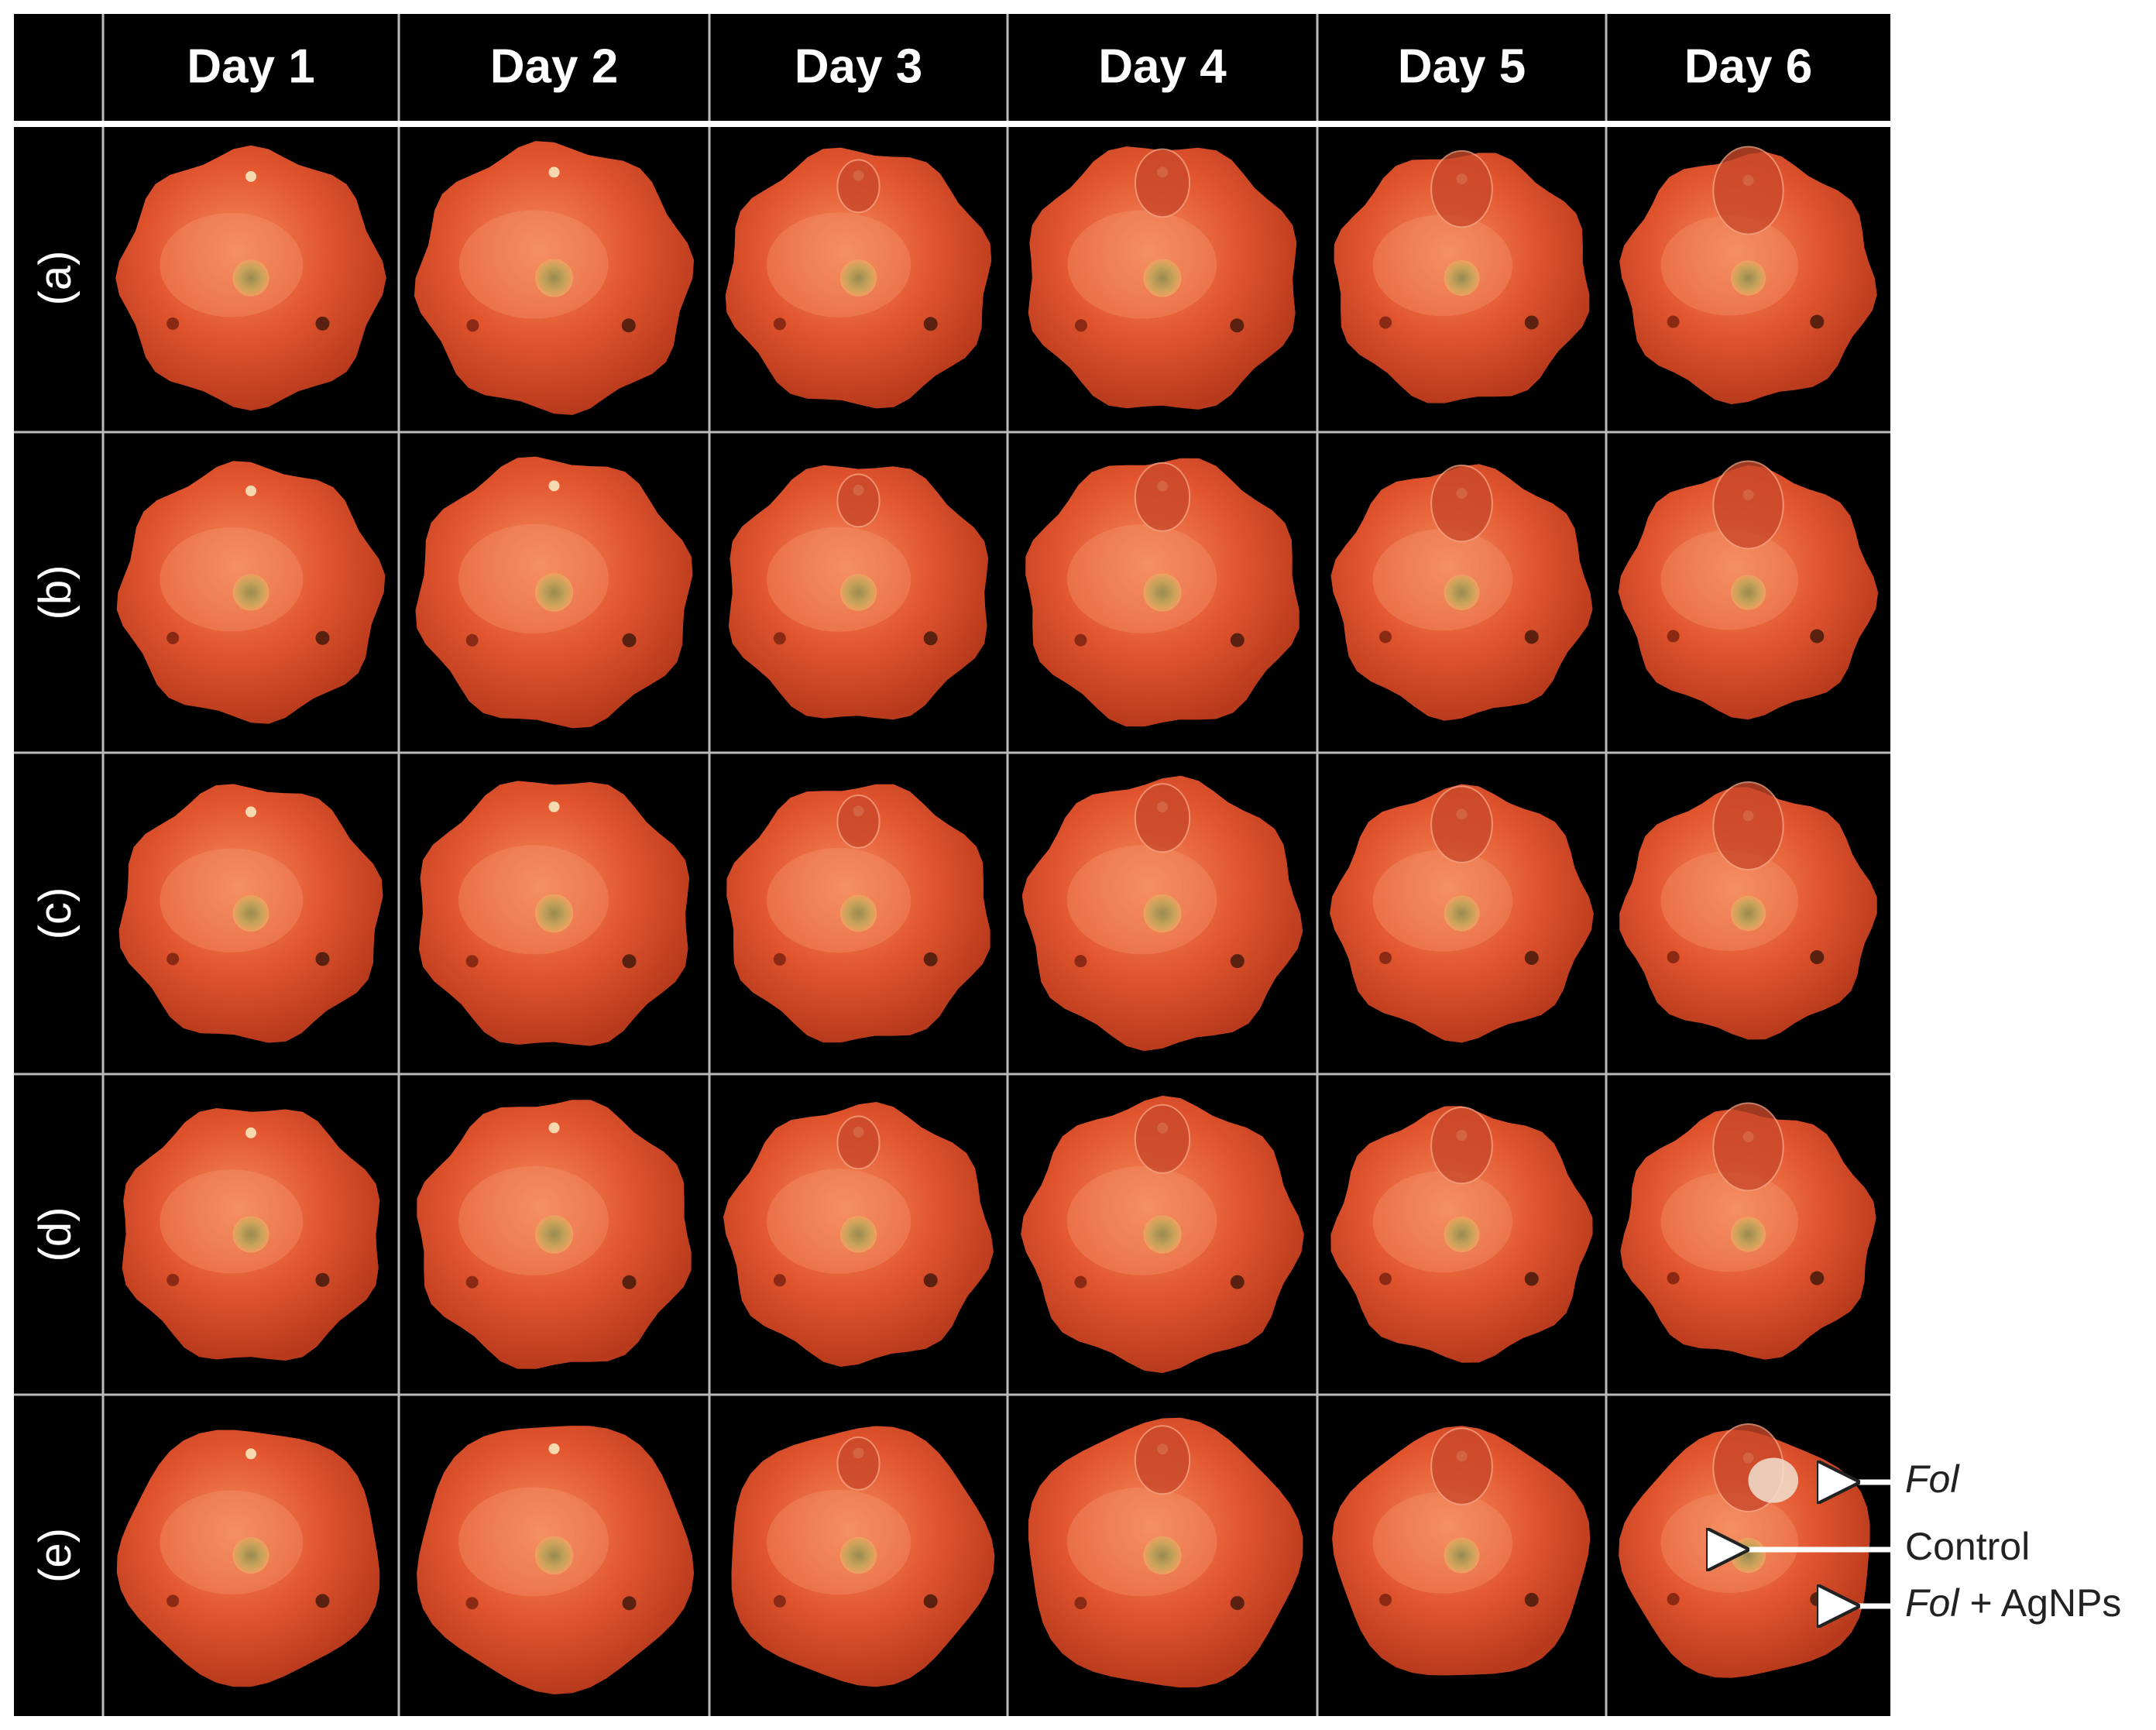 The image size is (2156, 1730). I want to click on row-label: (d), so click(56, 1234).